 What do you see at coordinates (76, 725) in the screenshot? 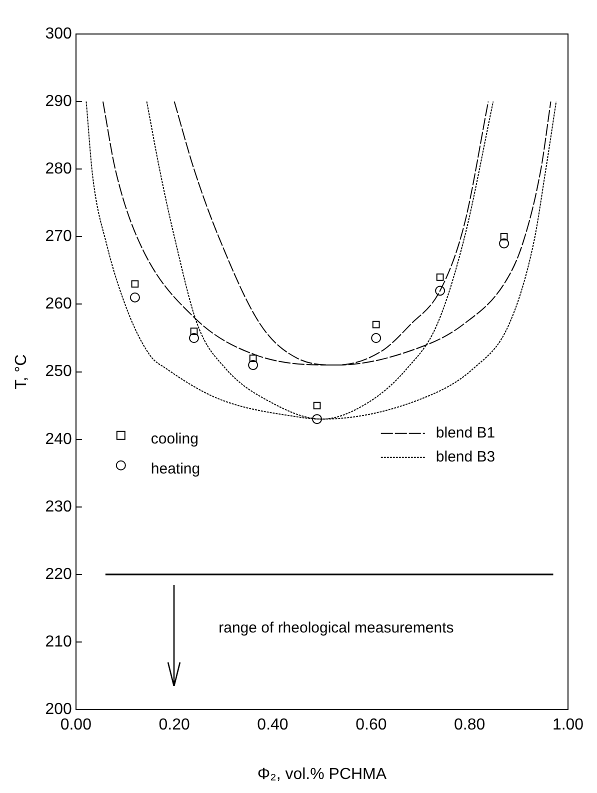
I see `x-tick-label: 0.00` at bounding box center [76, 725].